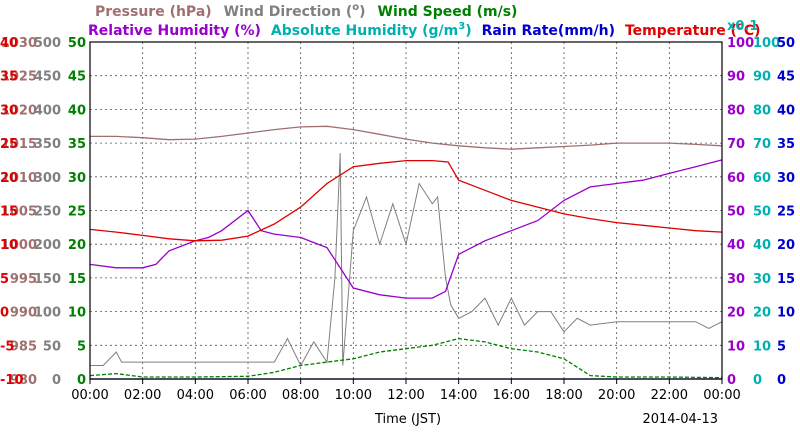  Describe the element at coordinates (19, 245) in the screenshot. I see `y-tick-label: 1000` at that location.